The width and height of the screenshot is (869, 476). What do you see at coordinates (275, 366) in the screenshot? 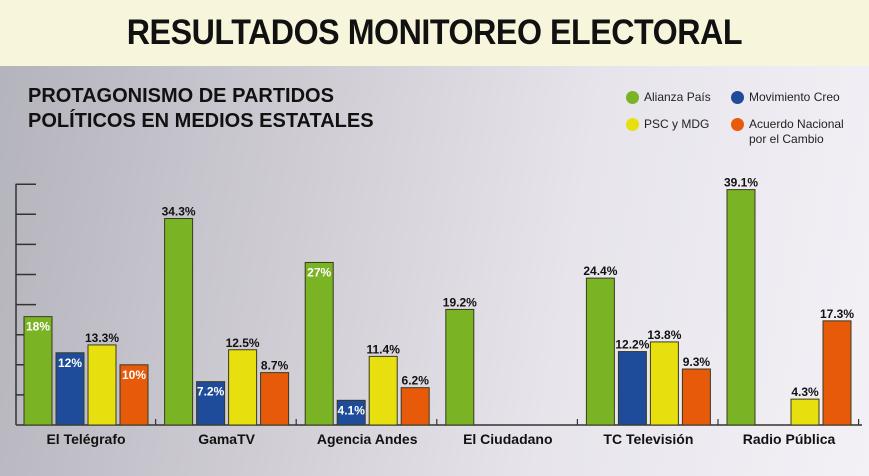
I see `data-label: 8.7%` at bounding box center [275, 366].